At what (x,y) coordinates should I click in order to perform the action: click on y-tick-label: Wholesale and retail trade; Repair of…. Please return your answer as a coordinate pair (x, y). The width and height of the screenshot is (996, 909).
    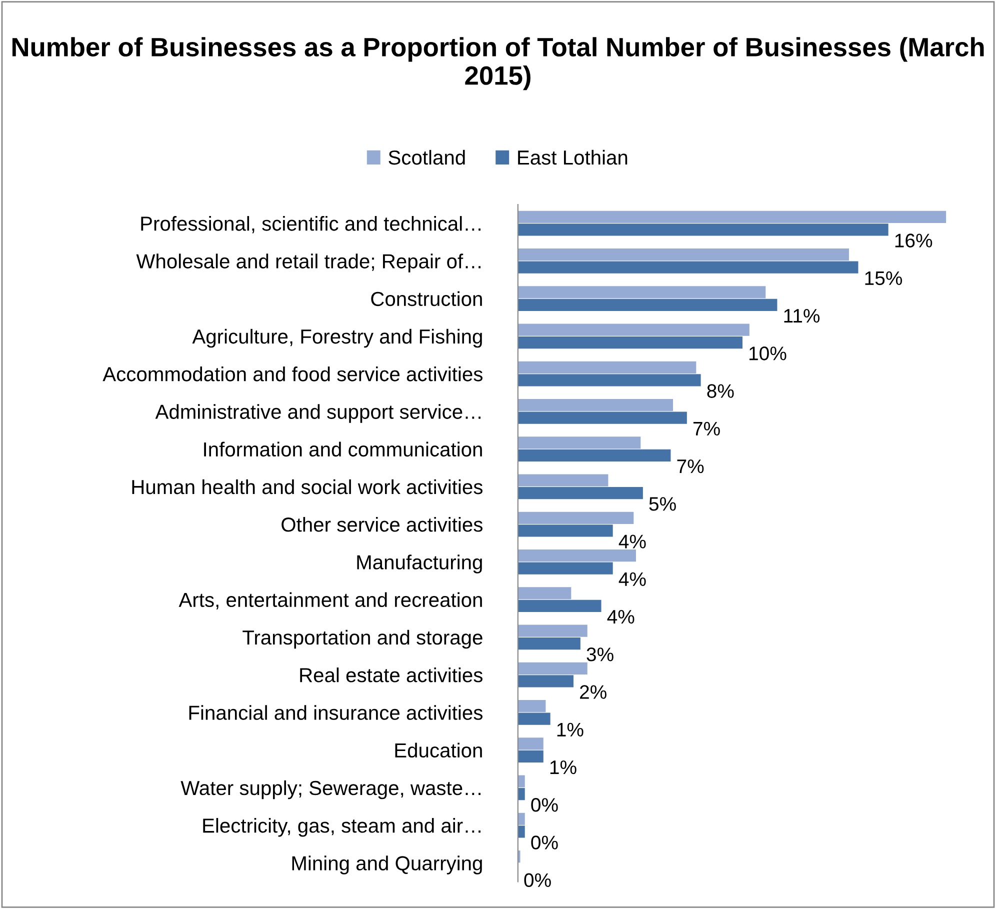
    Looking at the image, I should click on (308, 263).